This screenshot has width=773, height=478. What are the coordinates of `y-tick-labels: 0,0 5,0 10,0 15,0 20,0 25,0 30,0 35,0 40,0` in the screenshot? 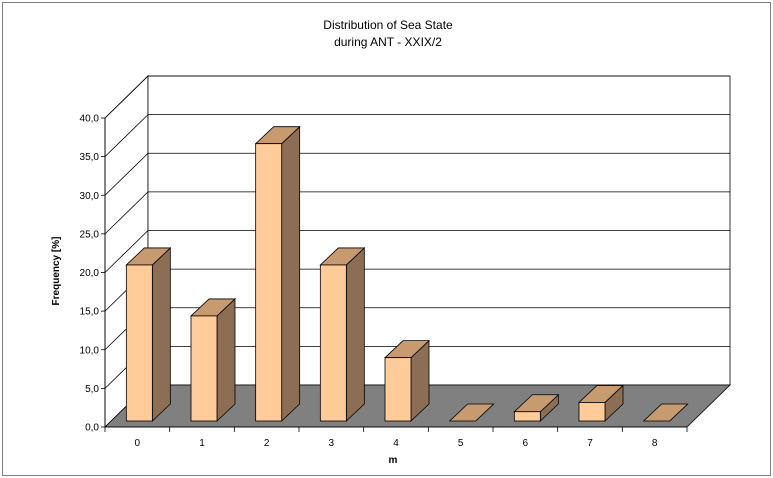 It's located at (90, 274).